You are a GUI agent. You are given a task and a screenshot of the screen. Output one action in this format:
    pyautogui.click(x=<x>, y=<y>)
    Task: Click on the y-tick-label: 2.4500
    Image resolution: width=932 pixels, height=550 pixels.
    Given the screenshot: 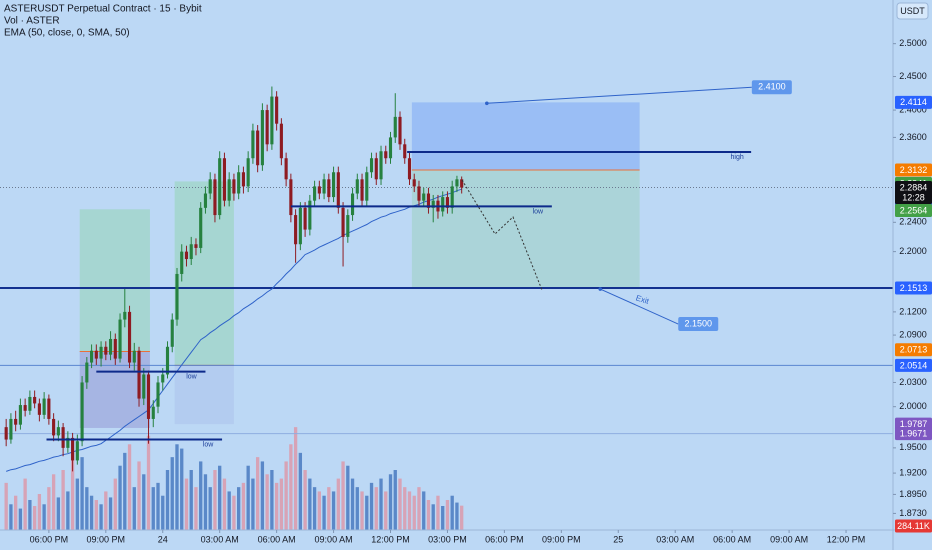 What is the action you would take?
    pyautogui.click(x=913, y=76)
    